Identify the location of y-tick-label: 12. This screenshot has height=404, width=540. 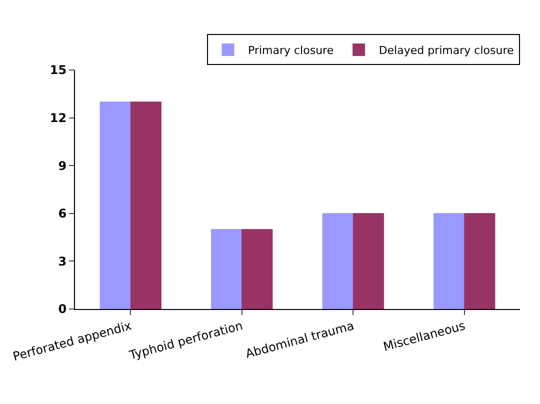
(58, 118).